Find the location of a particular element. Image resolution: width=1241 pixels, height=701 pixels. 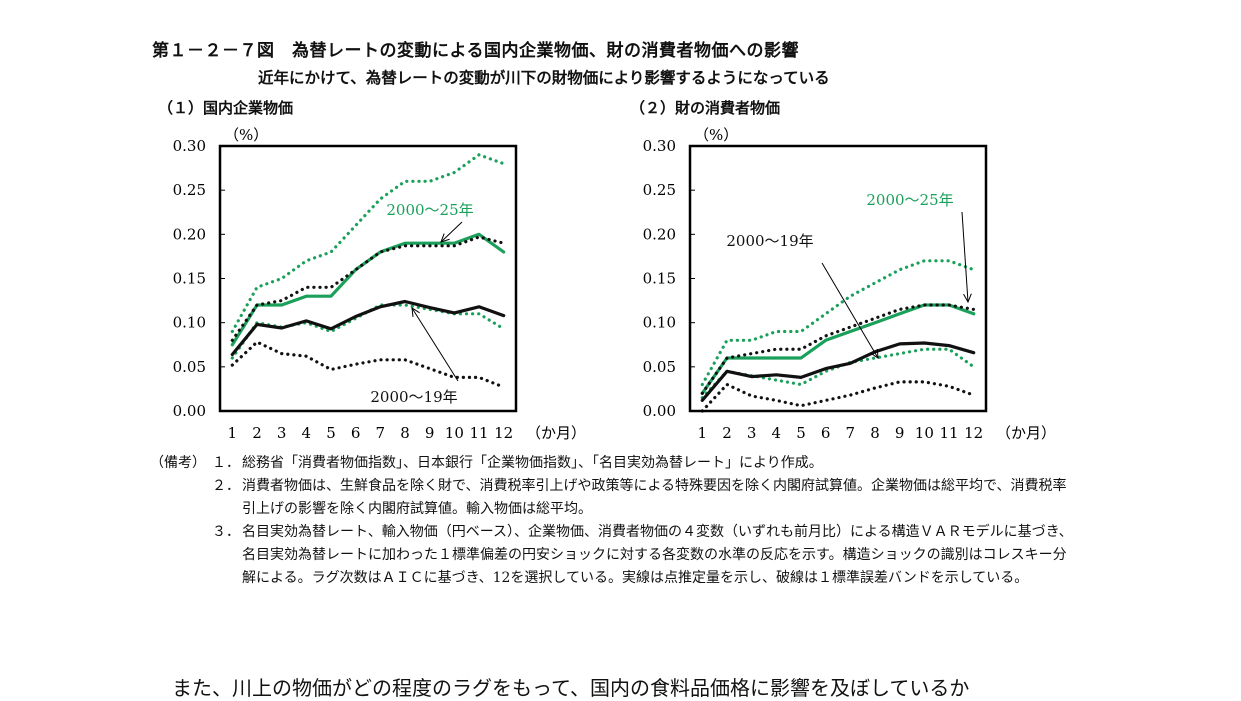

panel-2-title: （２）財の消費者物価 is located at coordinates (705, 108).